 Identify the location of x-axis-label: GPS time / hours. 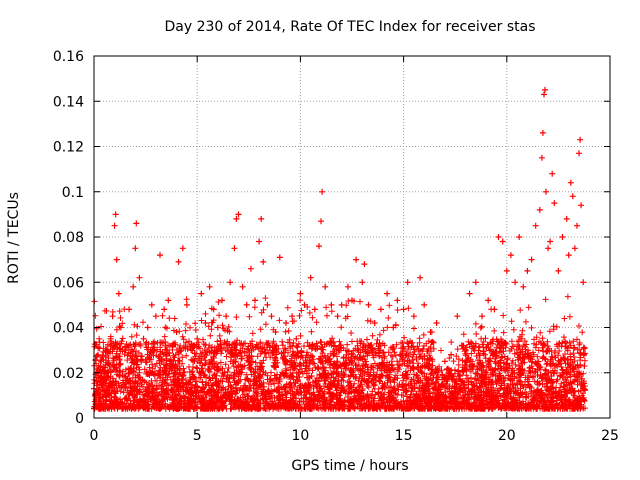
(349, 466).